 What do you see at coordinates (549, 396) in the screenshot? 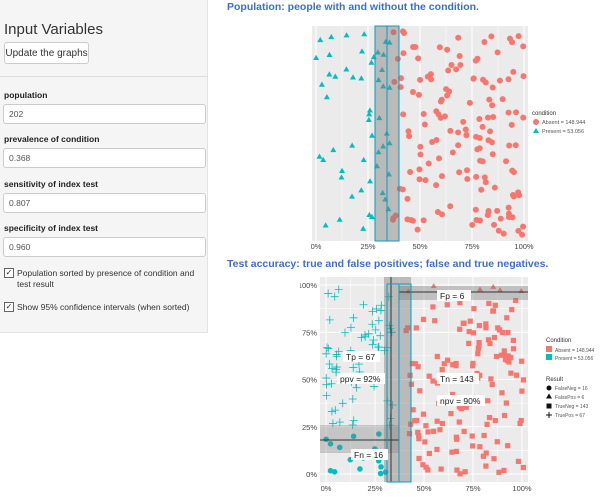
I see `result-falsepos-key` at bounding box center [549, 396].